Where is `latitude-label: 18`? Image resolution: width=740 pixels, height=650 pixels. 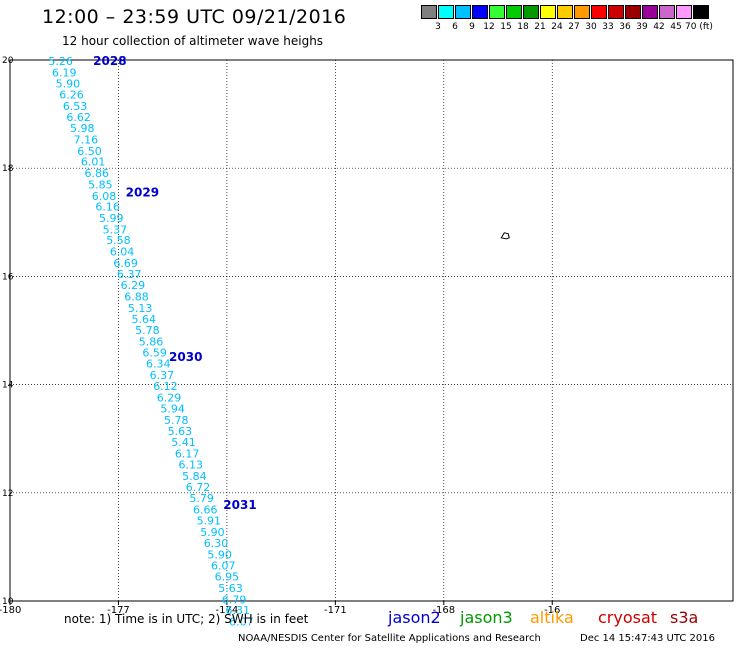 latitude-label: 18 is located at coordinates (8, 169).